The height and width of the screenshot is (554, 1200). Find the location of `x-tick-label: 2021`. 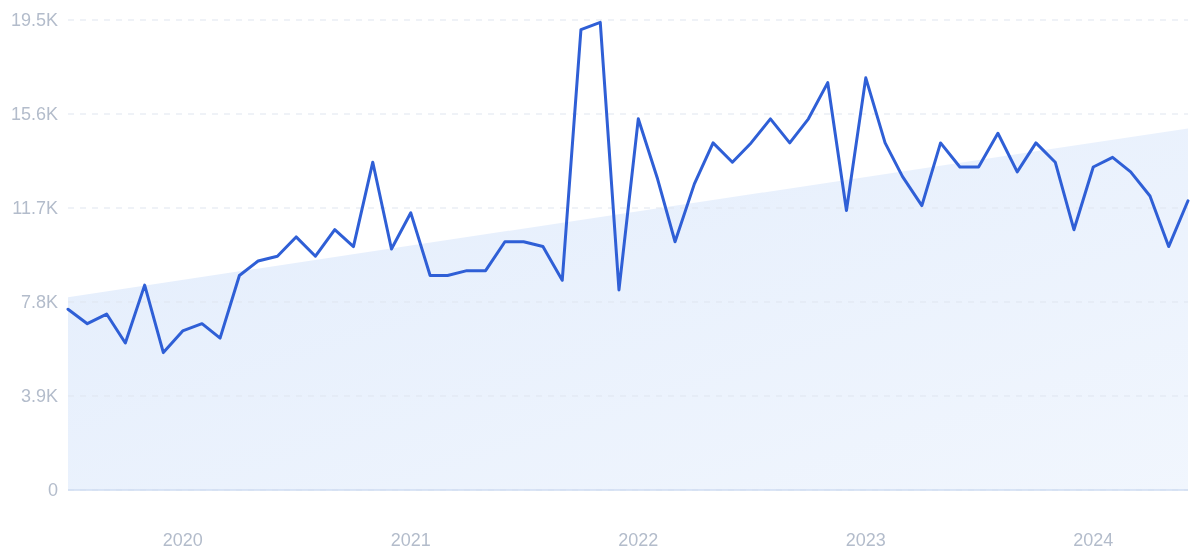

x-tick-label: 2021 is located at coordinates (410, 540).